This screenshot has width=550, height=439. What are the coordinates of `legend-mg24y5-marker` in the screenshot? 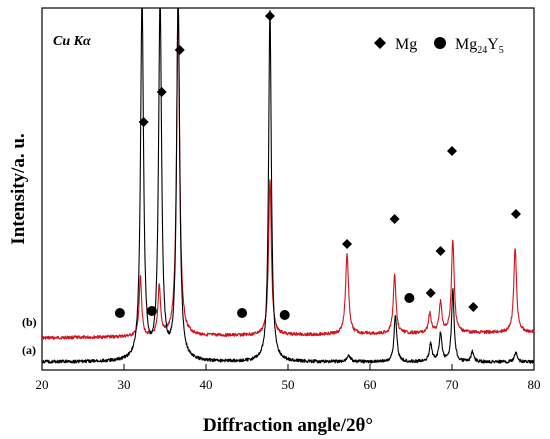 It's located at (440, 43).